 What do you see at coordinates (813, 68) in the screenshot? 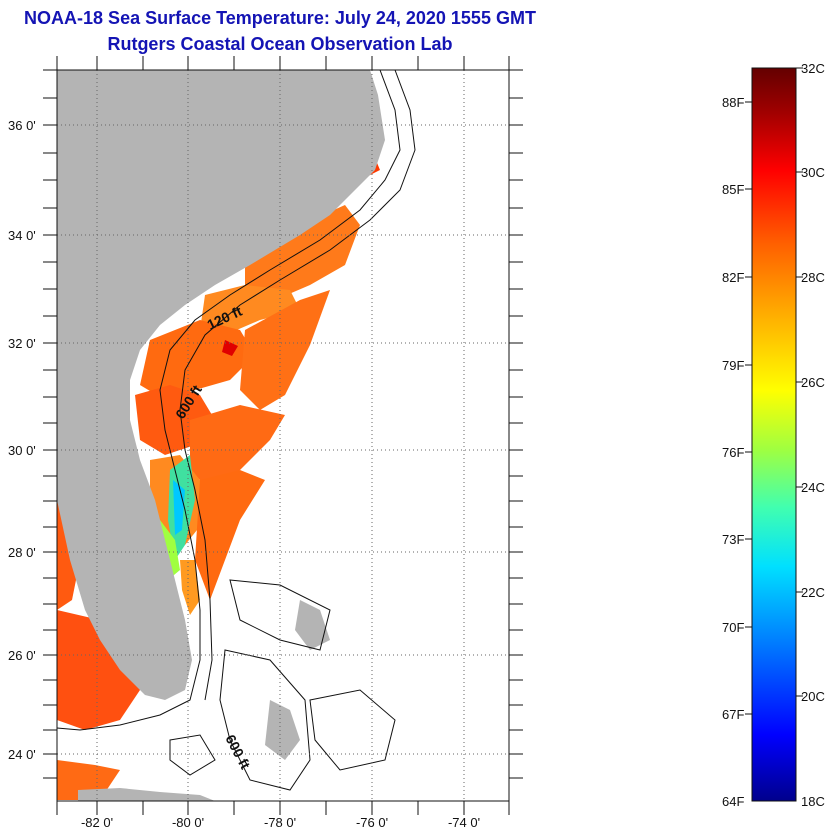
I see `colorbar-c-label: 32C` at bounding box center [813, 68].